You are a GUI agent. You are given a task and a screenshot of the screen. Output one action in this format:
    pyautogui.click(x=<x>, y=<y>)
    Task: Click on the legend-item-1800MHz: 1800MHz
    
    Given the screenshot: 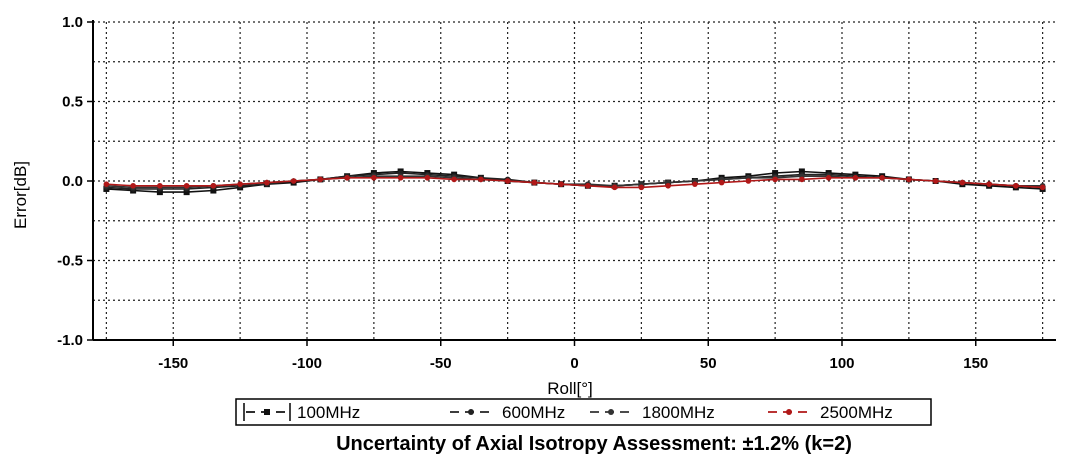 What is the action you would take?
    pyautogui.click(x=652, y=412)
    